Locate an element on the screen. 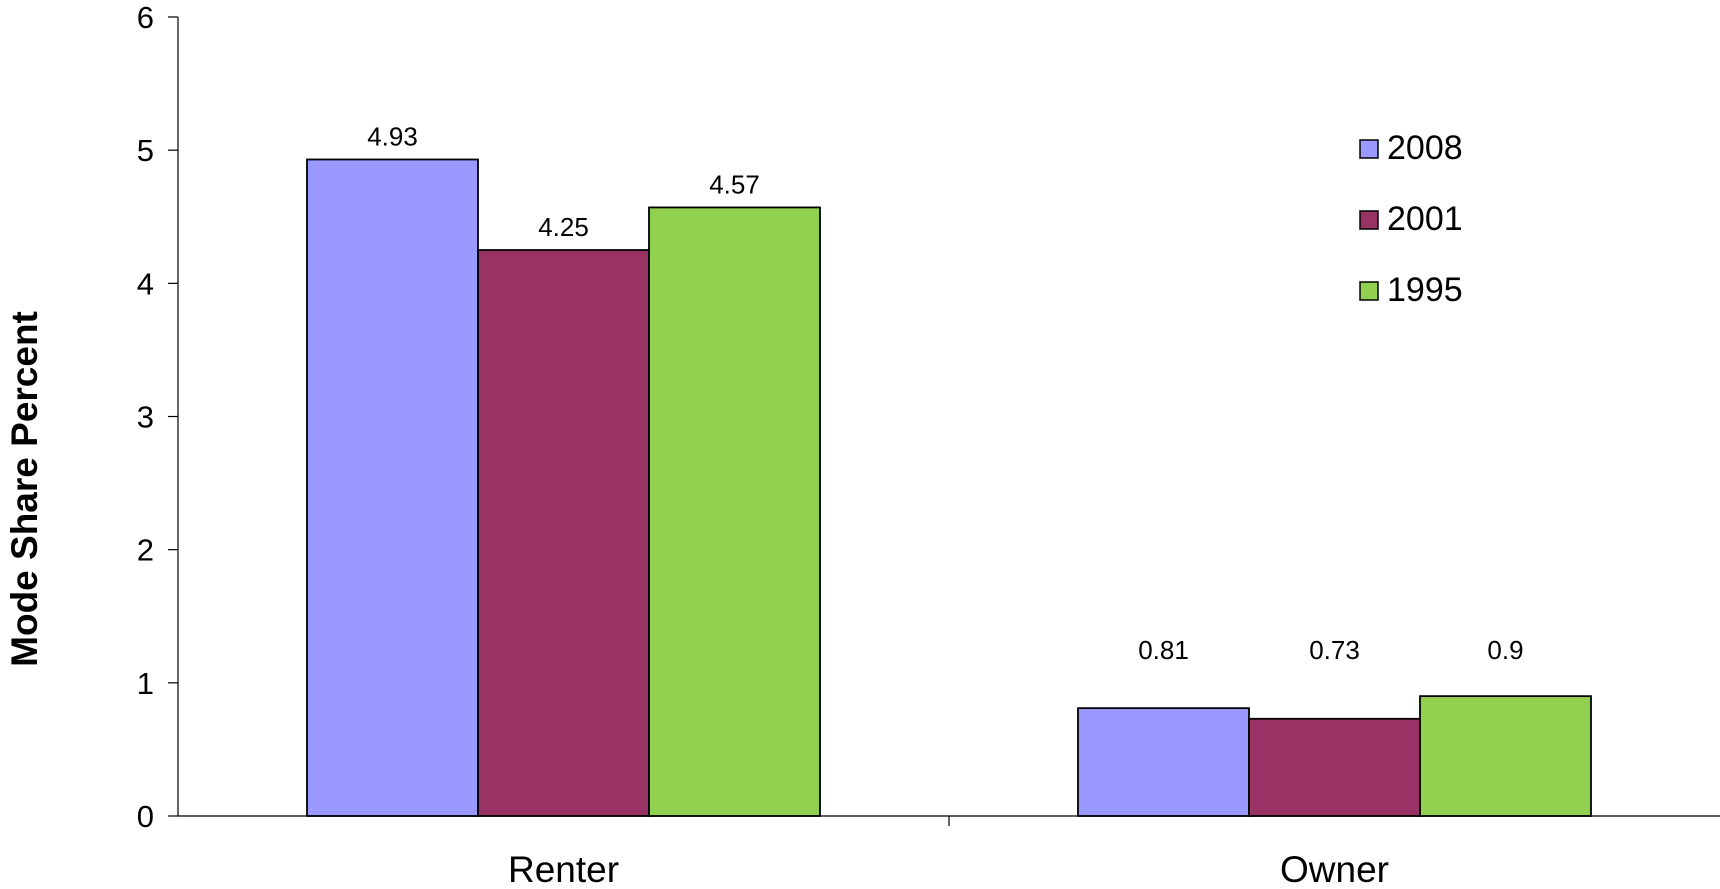 This screenshot has width=1720, height=889. y-tick-label-4: 4 is located at coordinates (145, 283).